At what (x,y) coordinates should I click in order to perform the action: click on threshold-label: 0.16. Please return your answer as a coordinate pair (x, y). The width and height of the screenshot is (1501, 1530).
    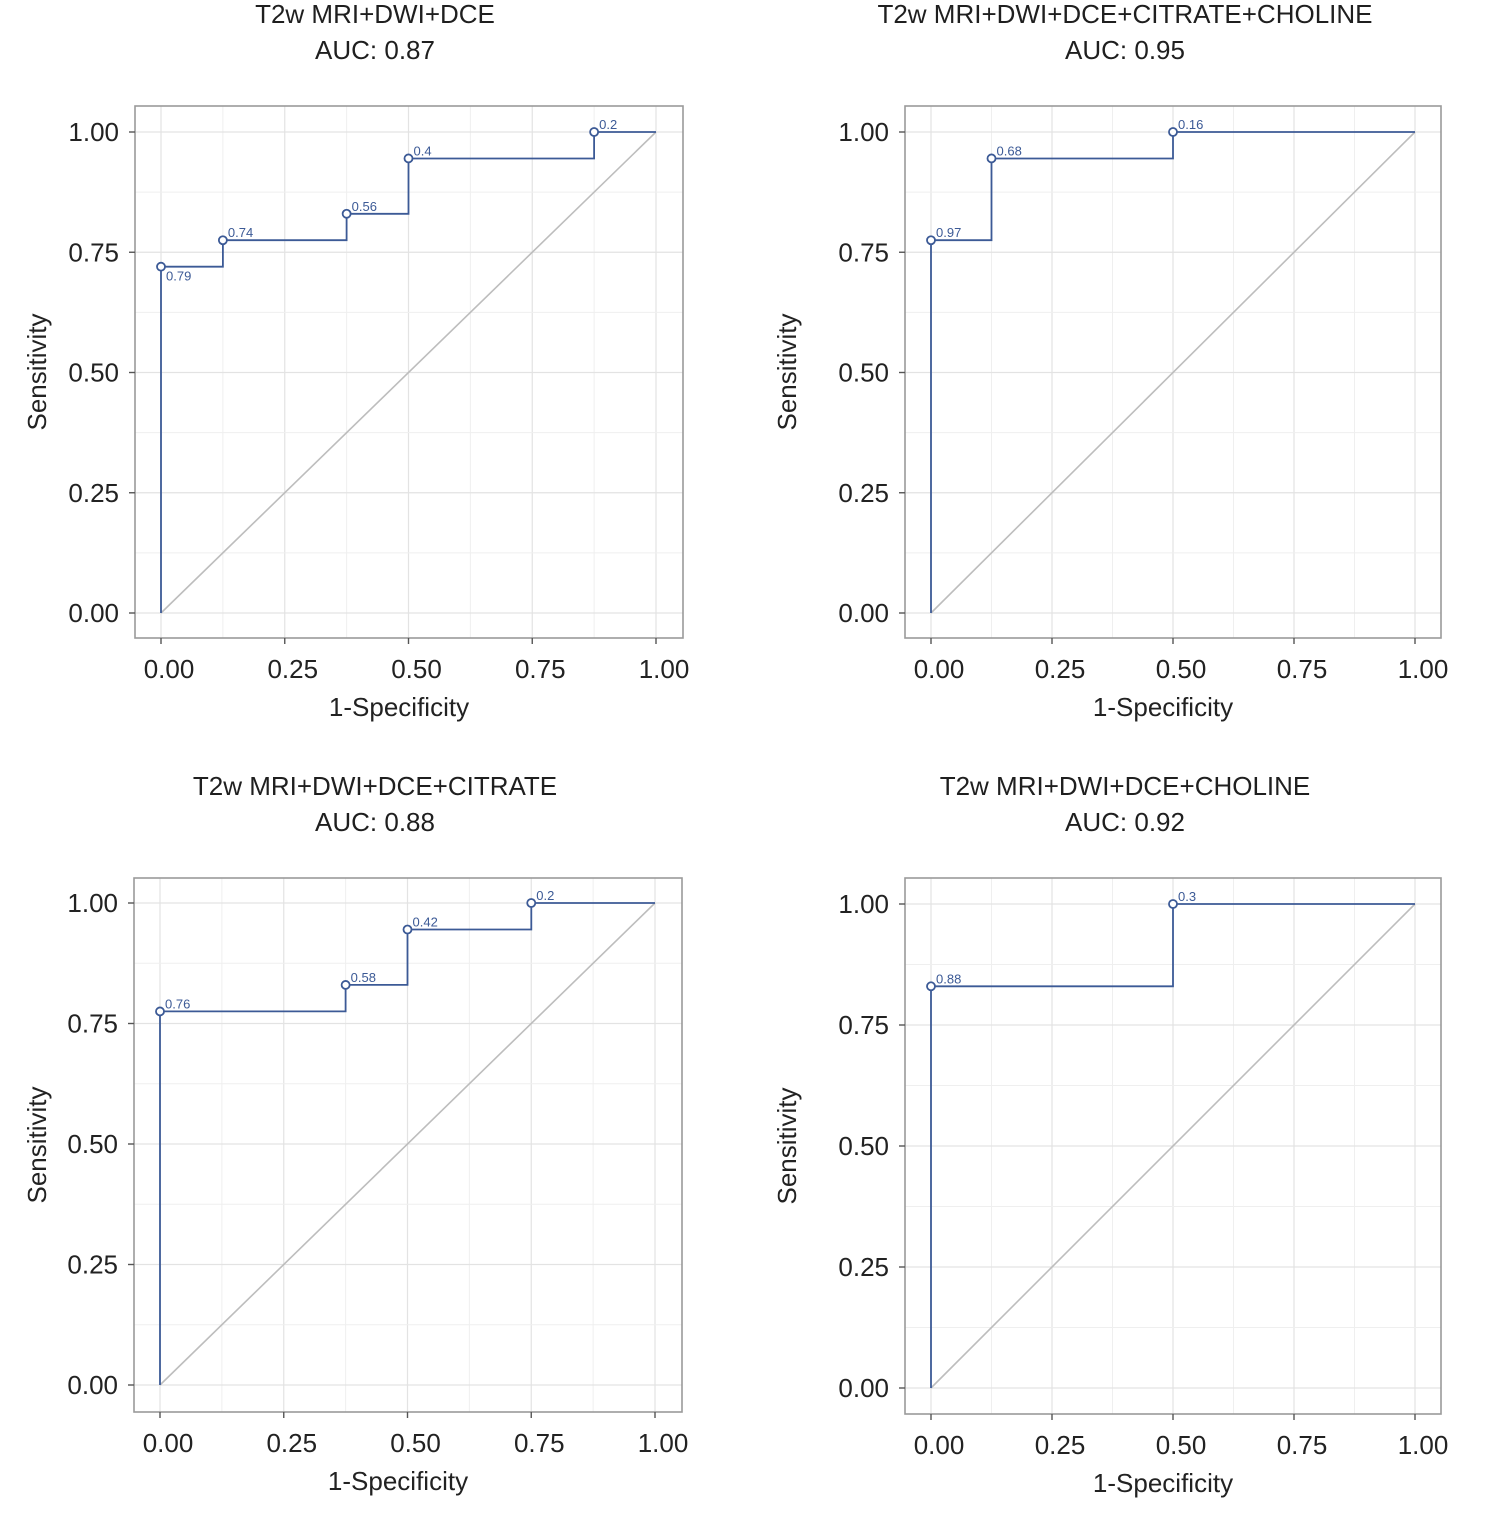
    Looking at the image, I should click on (1190, 124).